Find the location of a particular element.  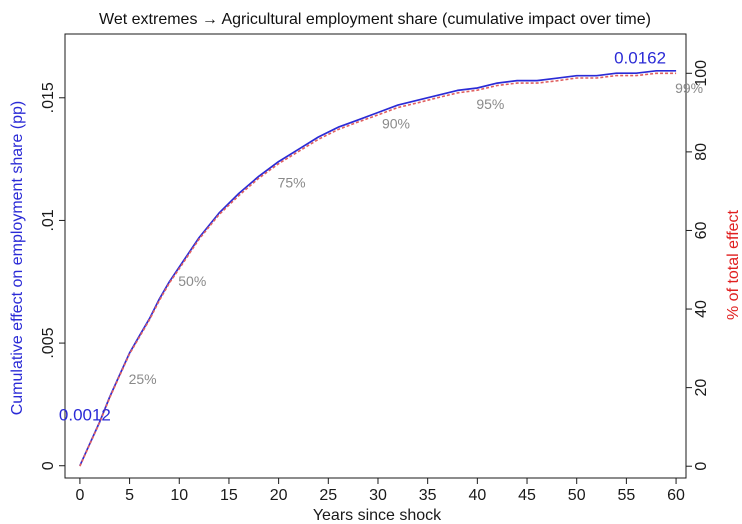

x-tick-label: 20 is located at coordinates (279, 495).